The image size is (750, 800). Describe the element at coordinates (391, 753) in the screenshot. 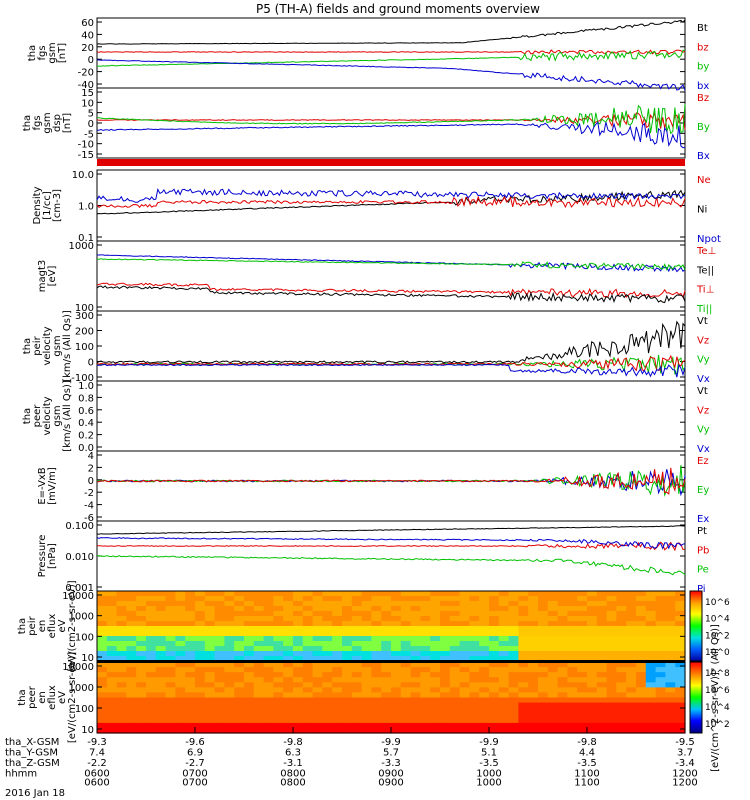

I see `ephemeris-value: 5.7` at that location.